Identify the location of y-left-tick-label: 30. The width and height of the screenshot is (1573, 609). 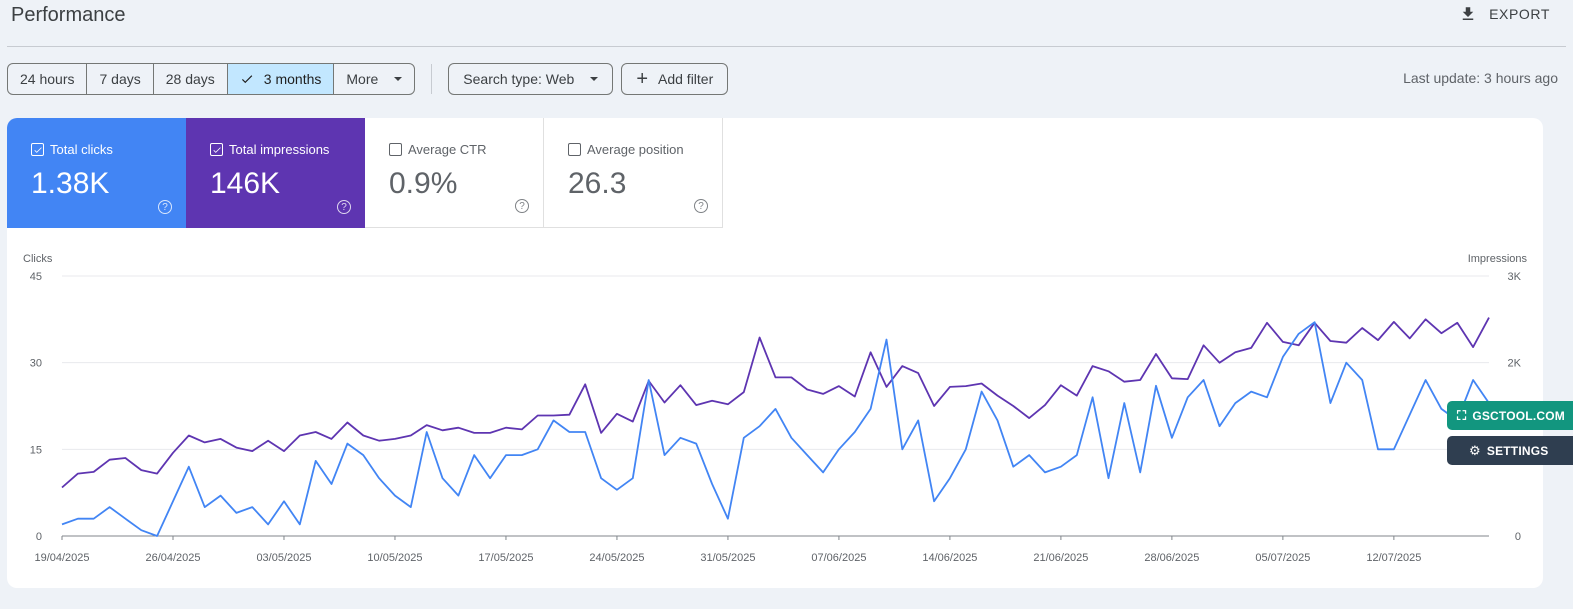
(36, 364).